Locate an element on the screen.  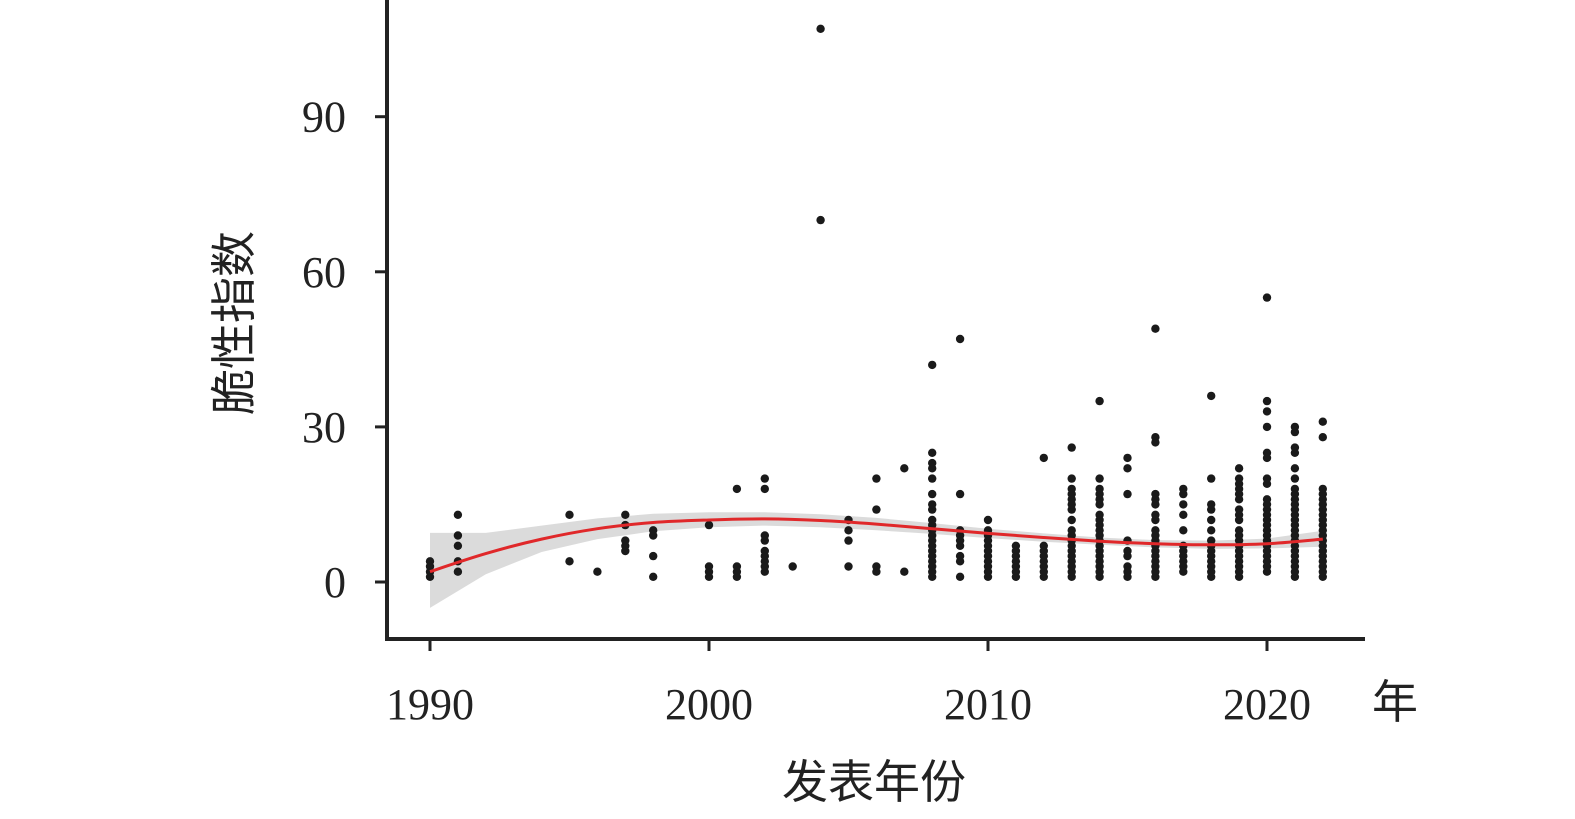
fit-line-layer is located at coordinates (876, 545).